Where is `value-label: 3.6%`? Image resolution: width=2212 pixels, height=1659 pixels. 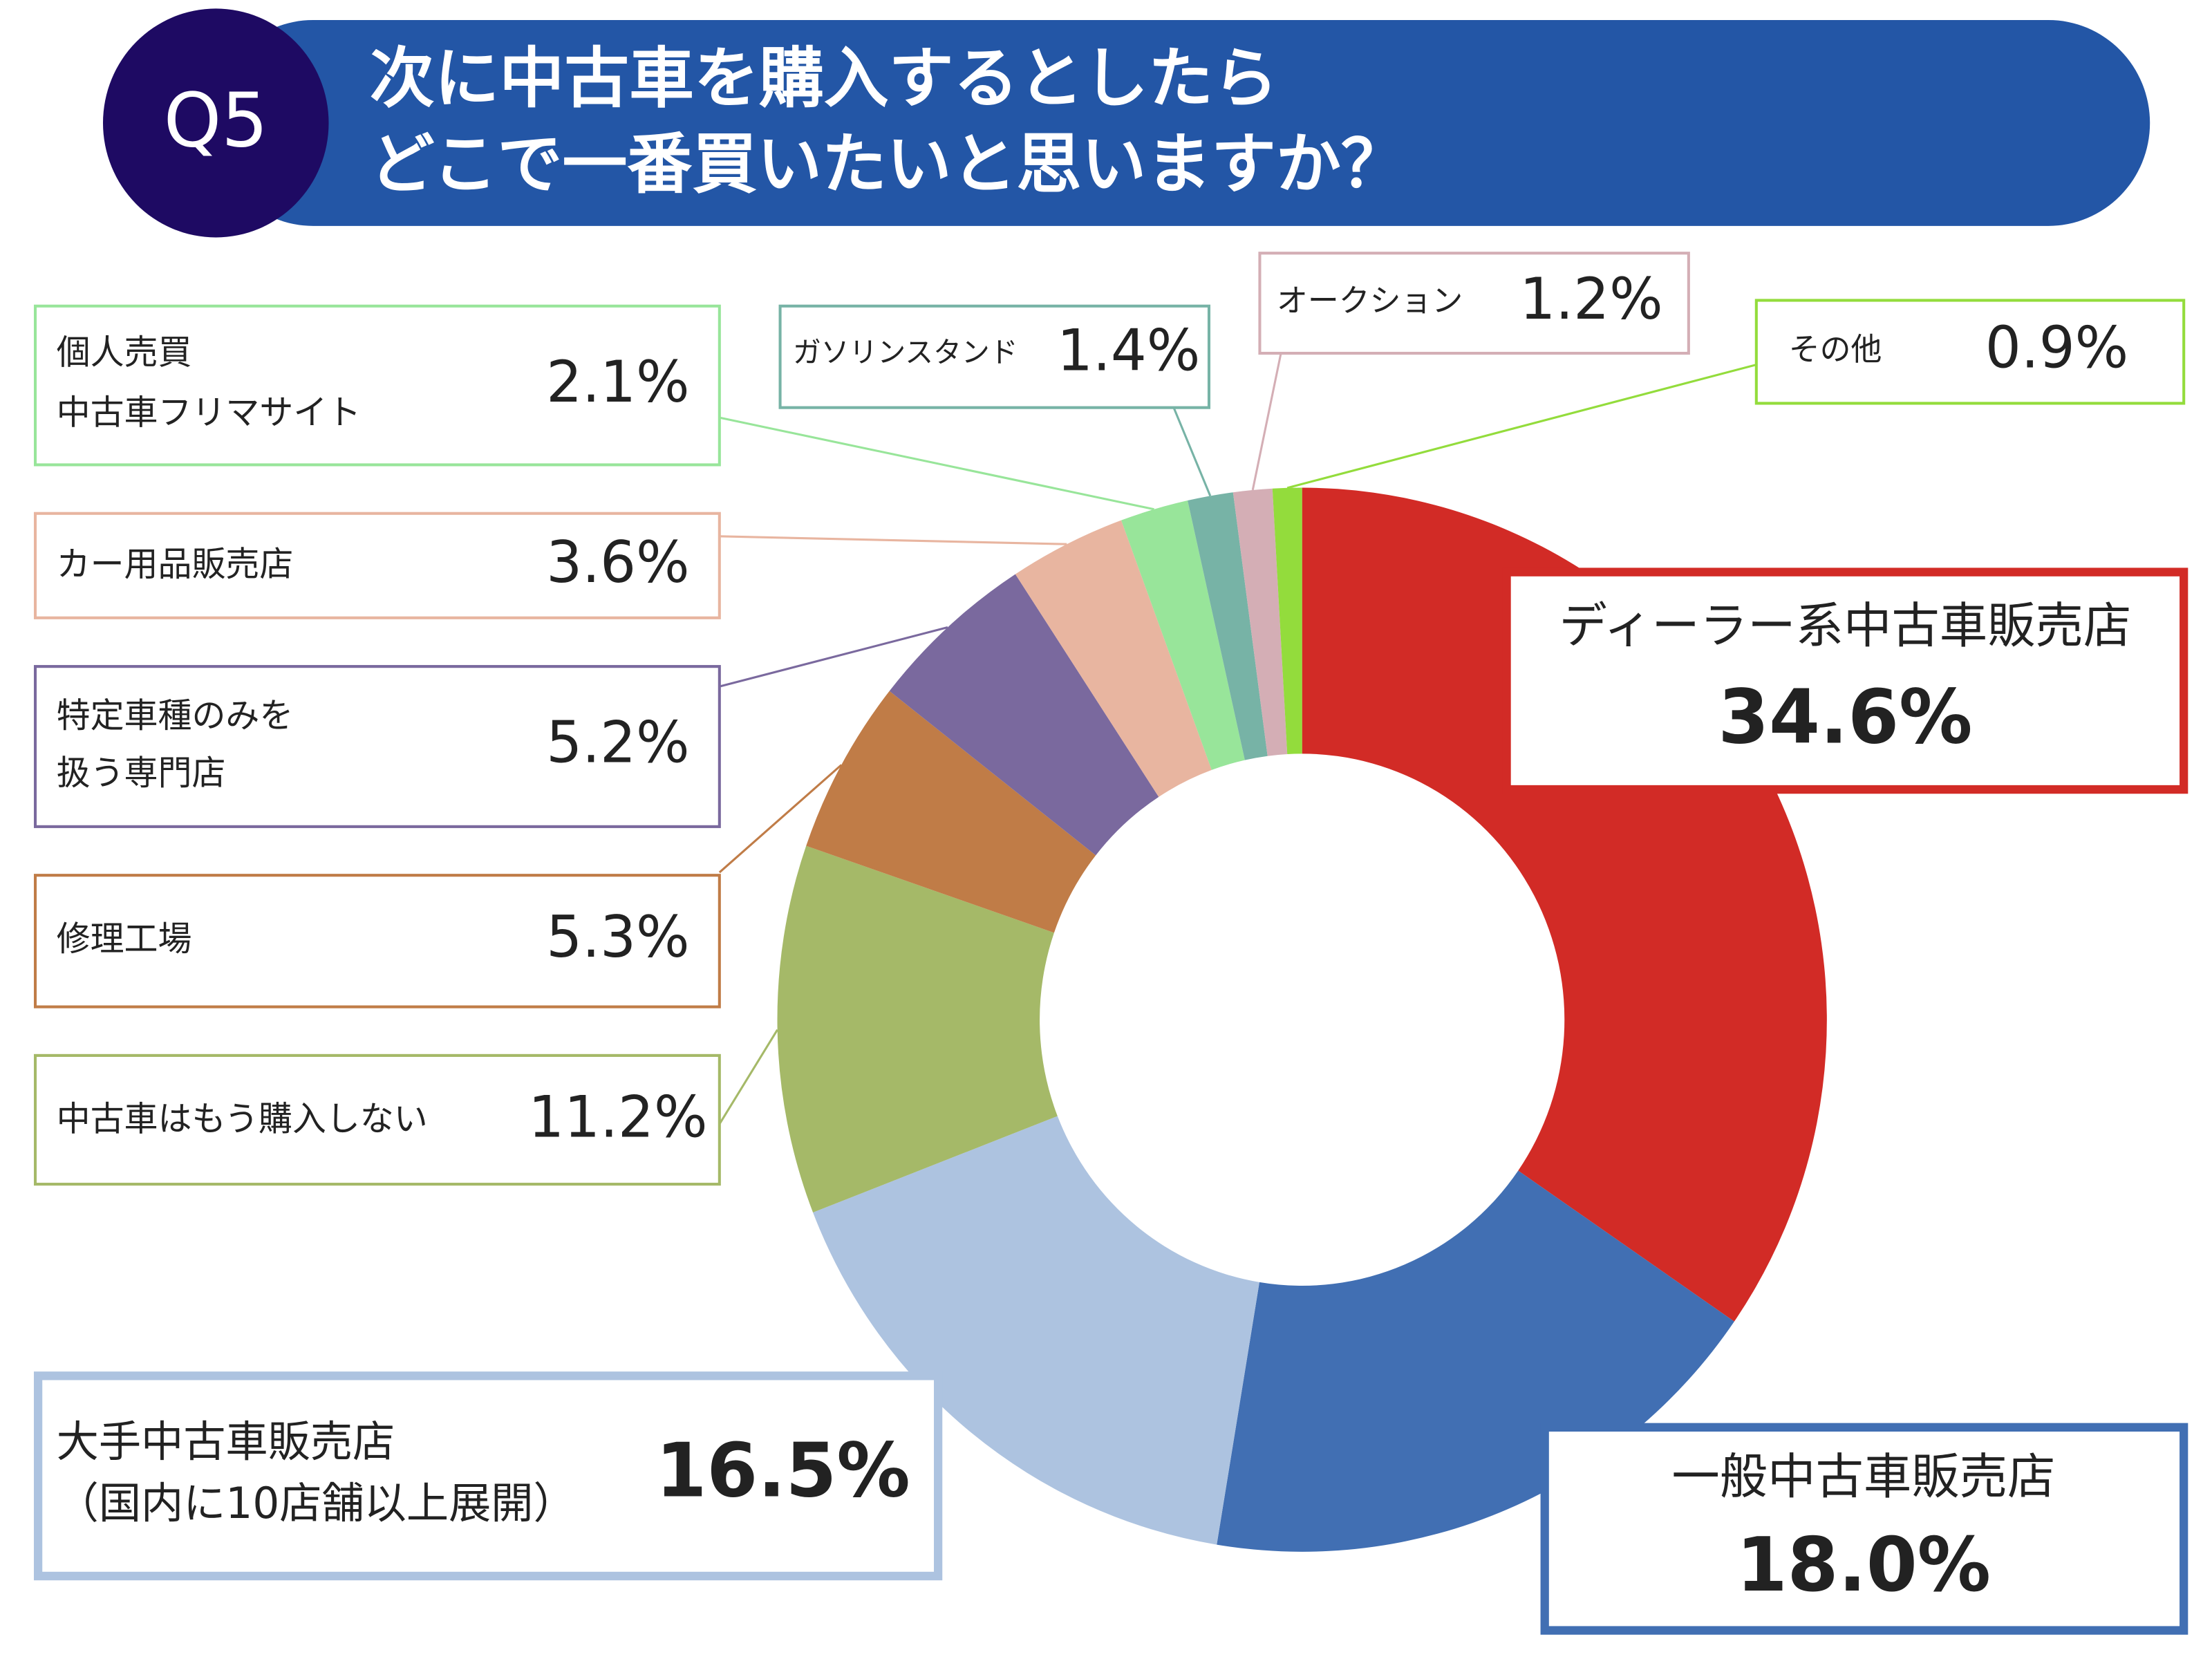
value-label: 3.6% is located at coordinates (617, 562).